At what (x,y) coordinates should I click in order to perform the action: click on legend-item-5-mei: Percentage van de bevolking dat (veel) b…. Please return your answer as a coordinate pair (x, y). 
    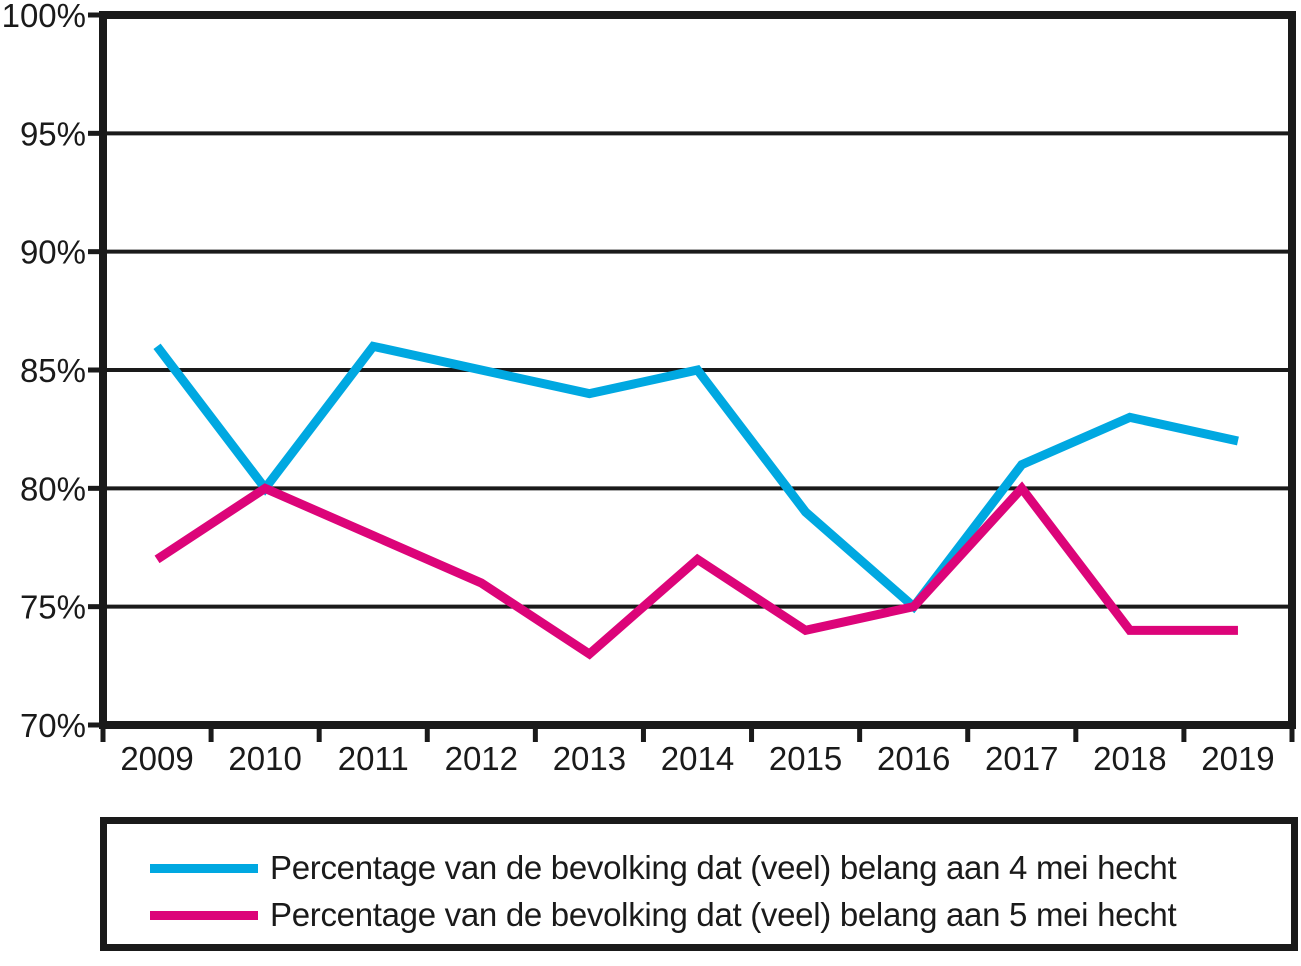
    Looking at the image, I should click on (720, 914).